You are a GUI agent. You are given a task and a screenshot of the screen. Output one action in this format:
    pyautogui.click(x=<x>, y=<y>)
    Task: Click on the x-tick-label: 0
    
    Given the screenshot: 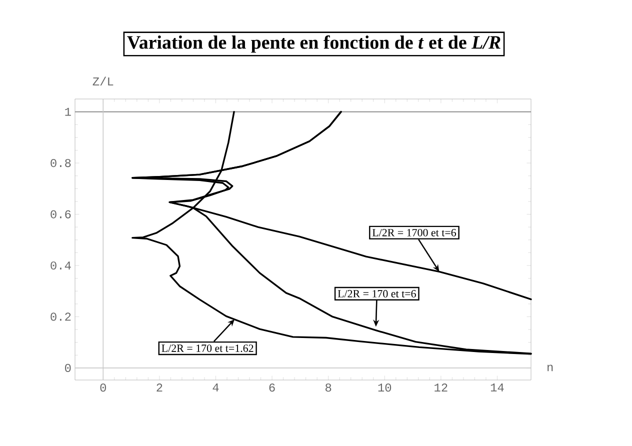 What is the action you would take?
    pyautogui.click(x=103, y=388)
    